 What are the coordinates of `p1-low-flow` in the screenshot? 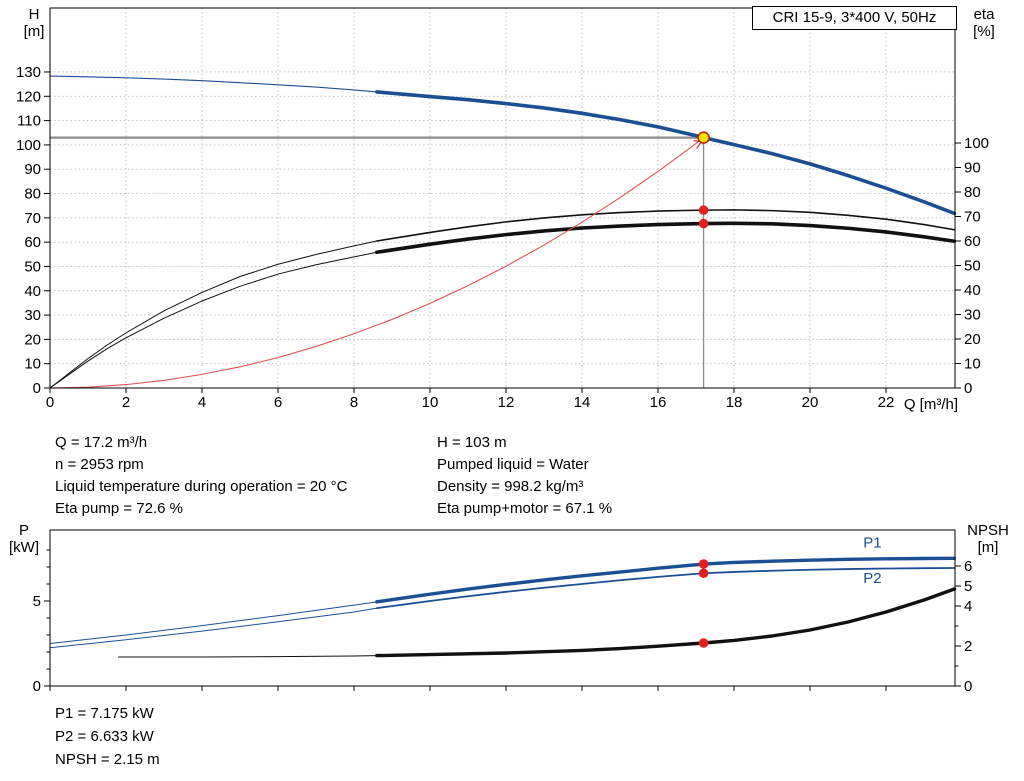 It's located at (213, 622).